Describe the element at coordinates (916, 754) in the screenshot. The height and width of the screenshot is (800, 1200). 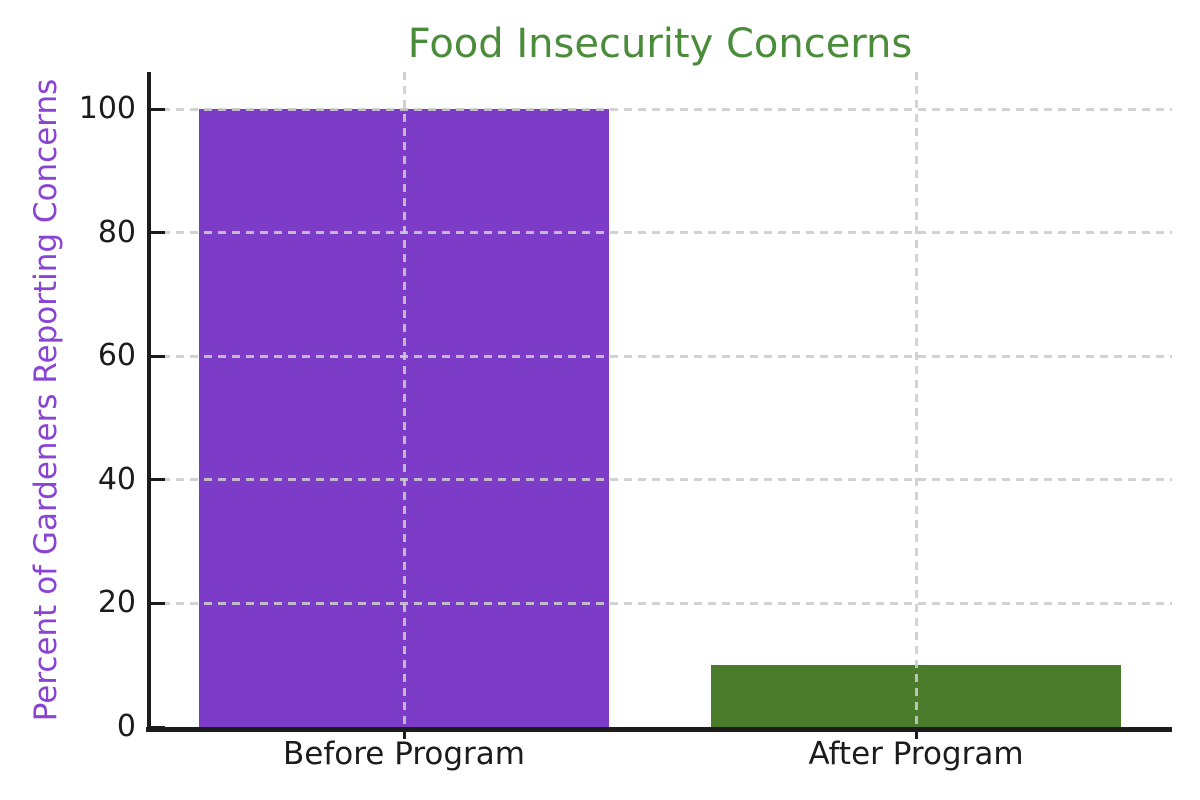
I see `x-tick-label: After Program` at that location.